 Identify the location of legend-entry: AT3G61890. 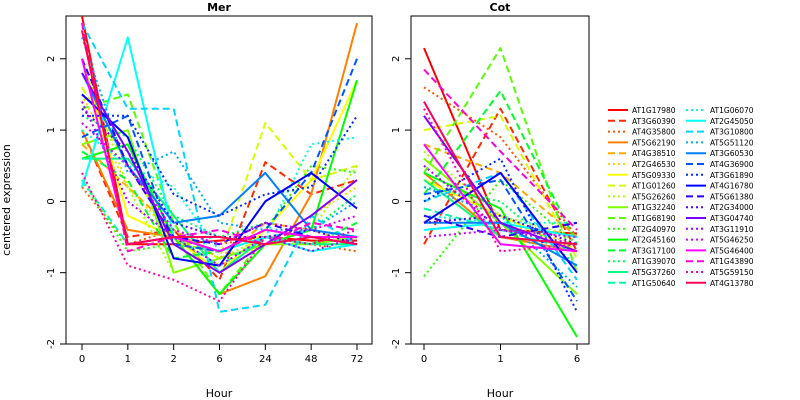
(720, 175).